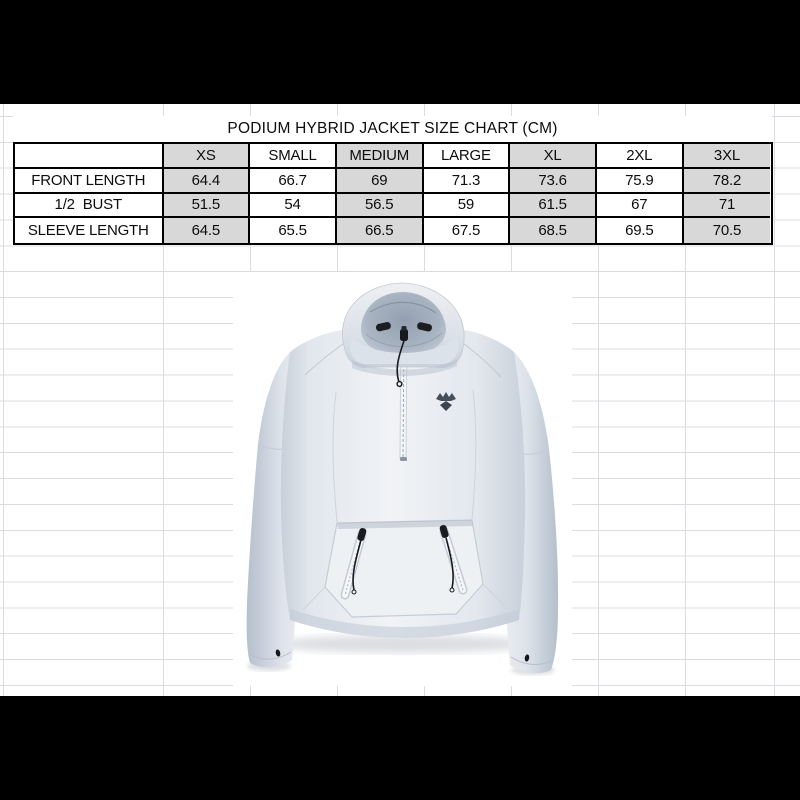 The height and width of the screenshot is (800, 800). I want to click on size-cell: 65.5, so click(293, 230).